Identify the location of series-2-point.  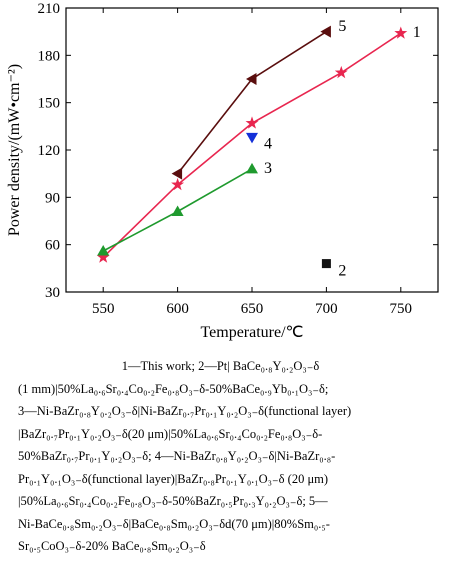
(326, 264).